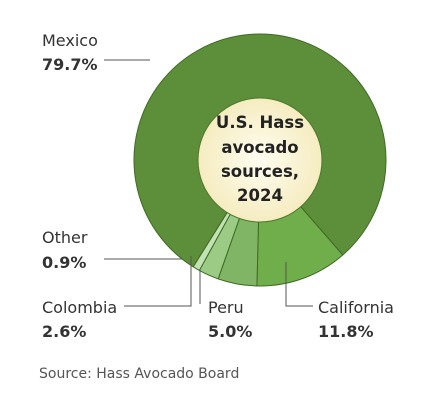 The height and width of the screenshot is (404, 431). Describe the element at coordinates (260, 195) in the screenshot. I see `center-title-line-4: 2024` at that location.